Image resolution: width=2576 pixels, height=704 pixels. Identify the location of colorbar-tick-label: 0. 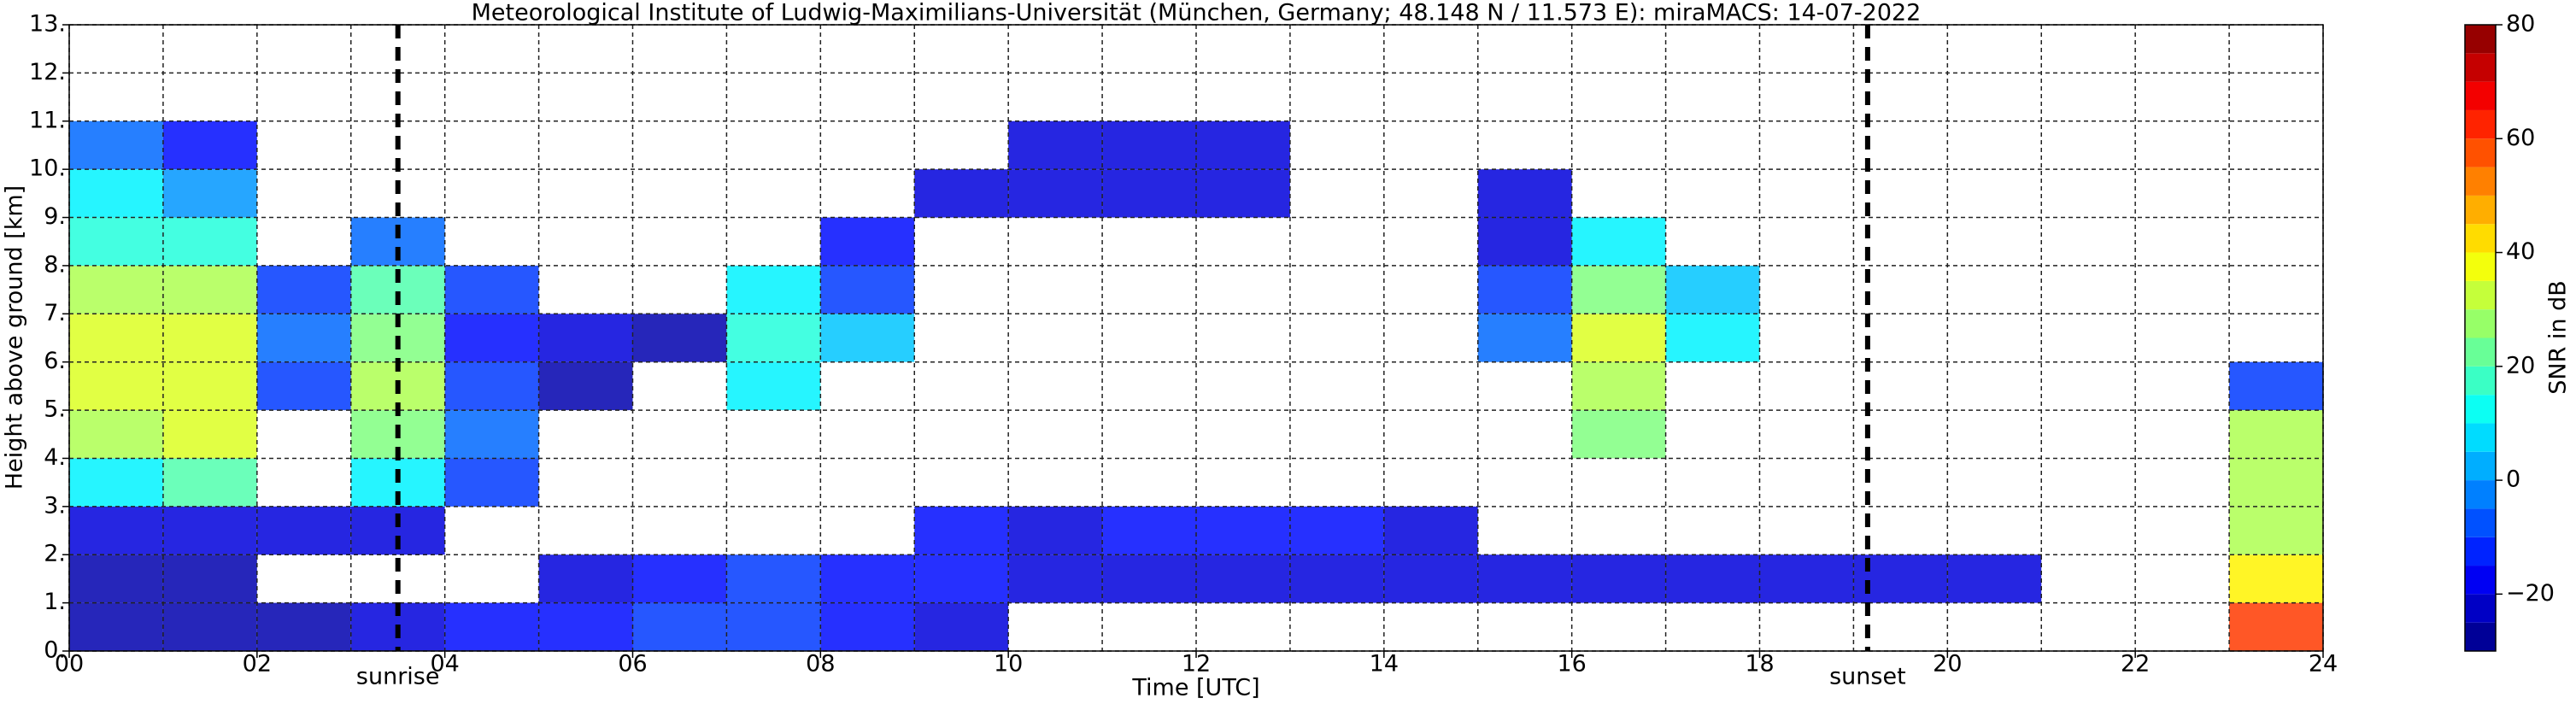
(2513, 479).